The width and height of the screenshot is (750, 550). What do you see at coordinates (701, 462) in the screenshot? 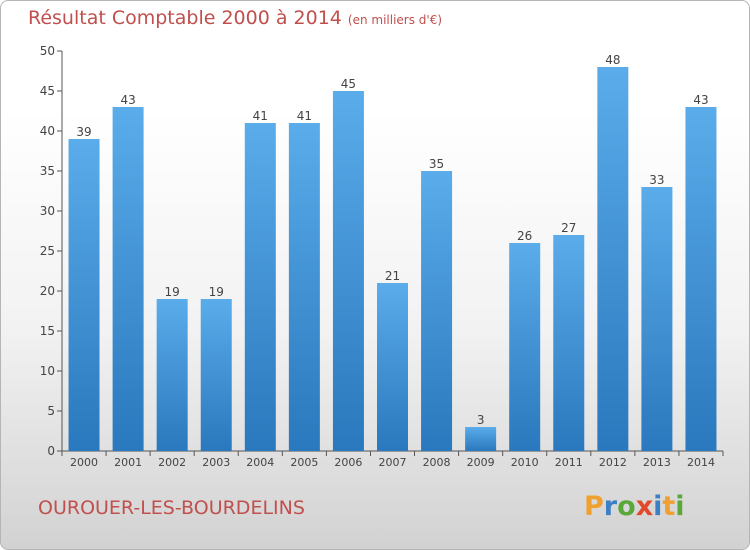
I see `x-tick-label: 2014` at bounding box center [701, 462].